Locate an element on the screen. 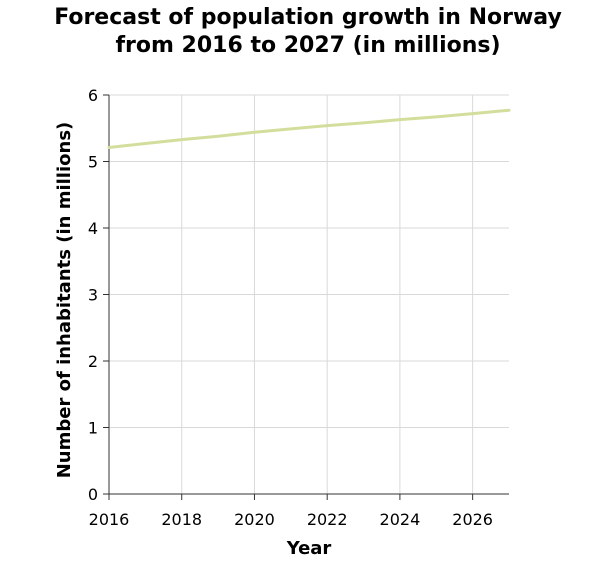 The width and height of the screenshot is (616, 568). x-axis-title: Year is located at coordinates (309, 548).